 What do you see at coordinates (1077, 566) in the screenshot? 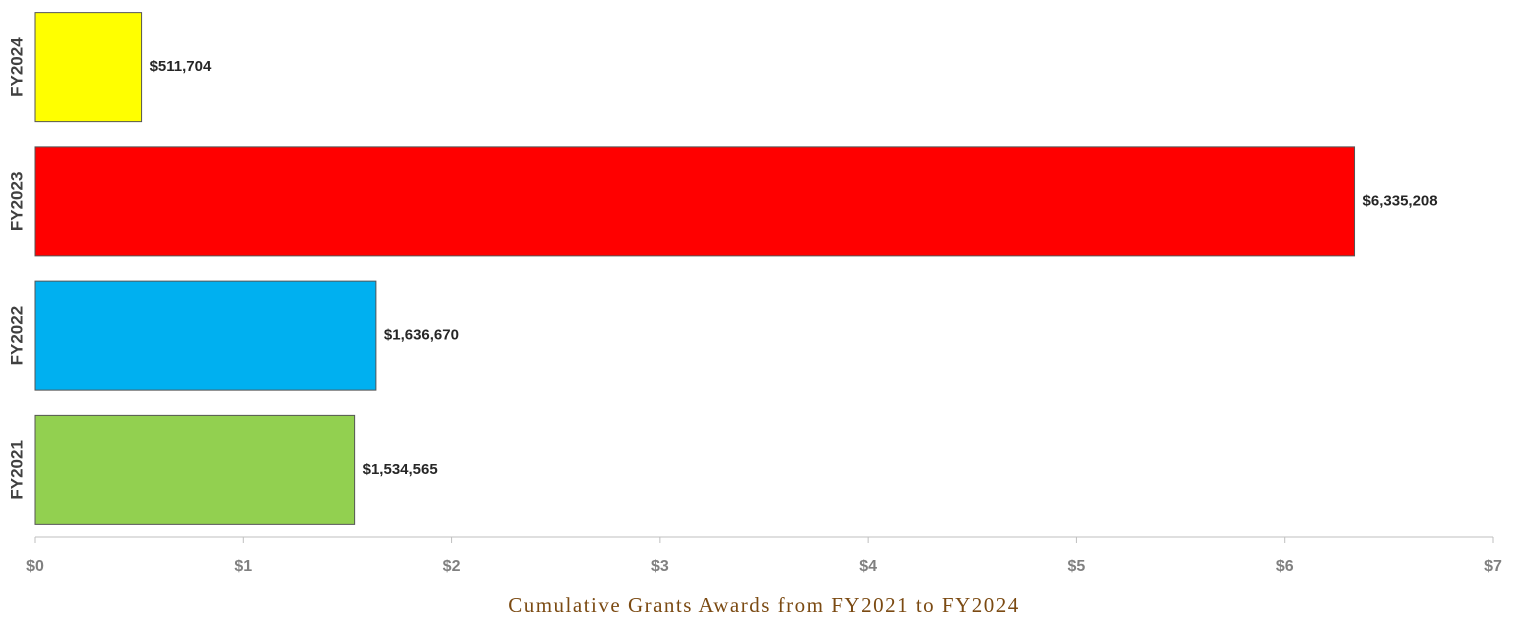
I see `x-tick-label: $5` at bounding box center [1077, 566].